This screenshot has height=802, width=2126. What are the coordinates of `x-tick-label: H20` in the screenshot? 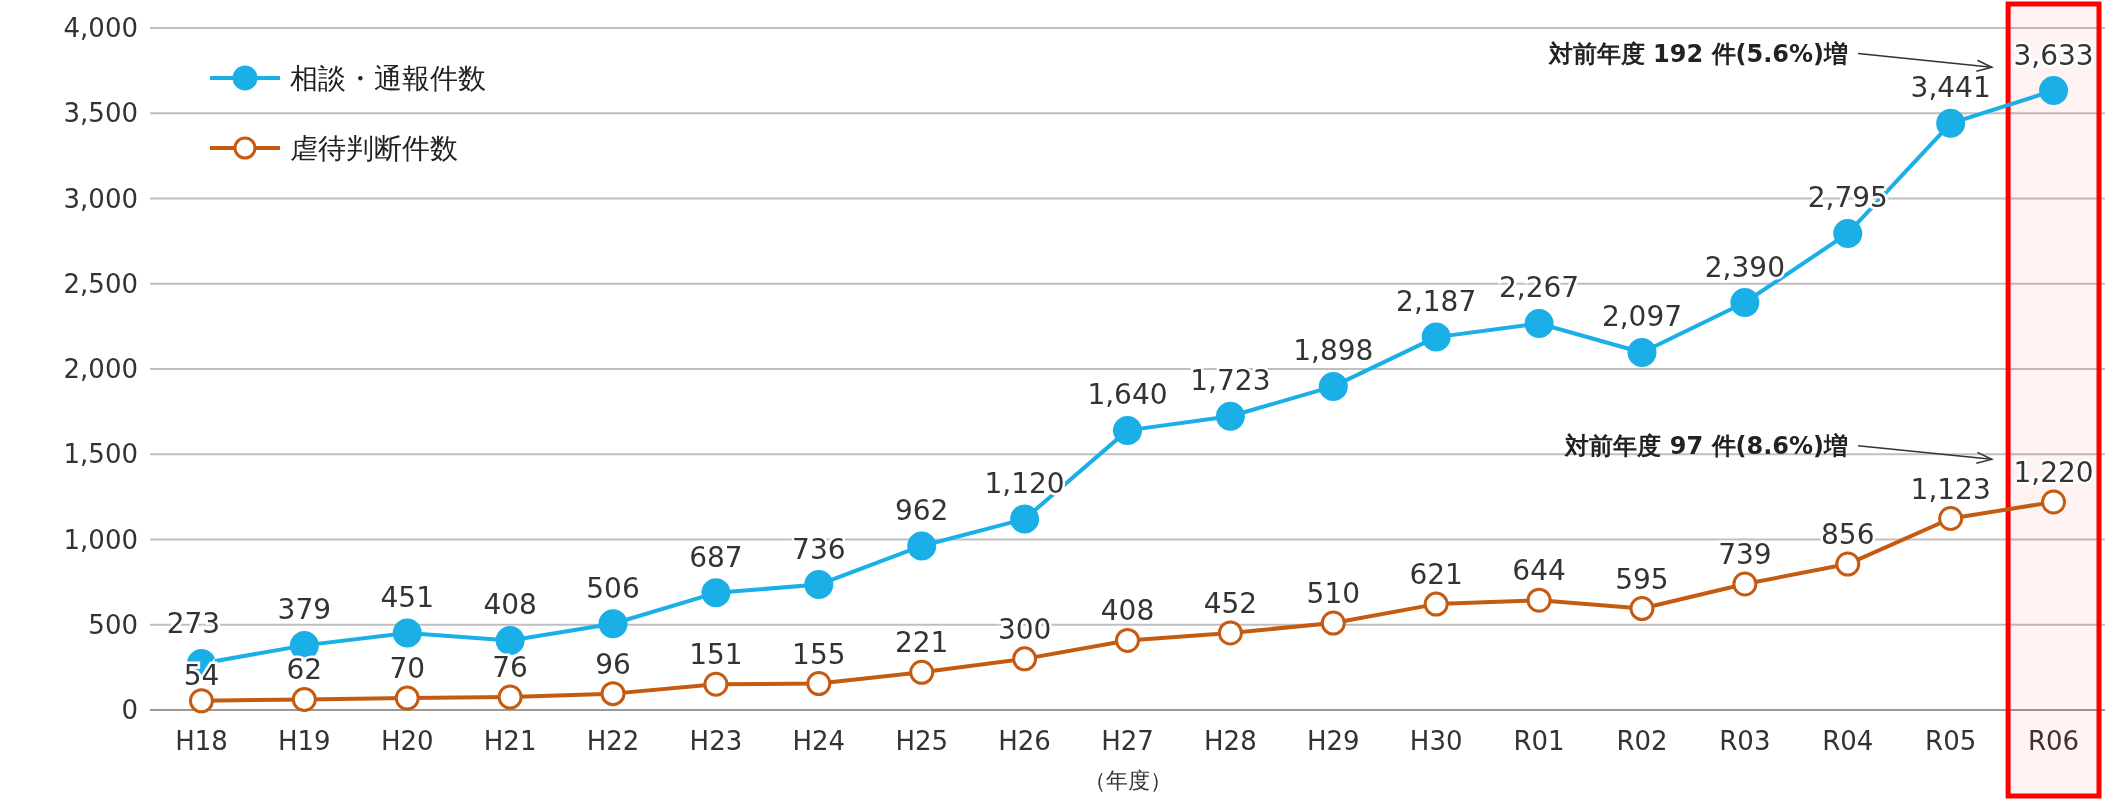 It's located at (407, 741).